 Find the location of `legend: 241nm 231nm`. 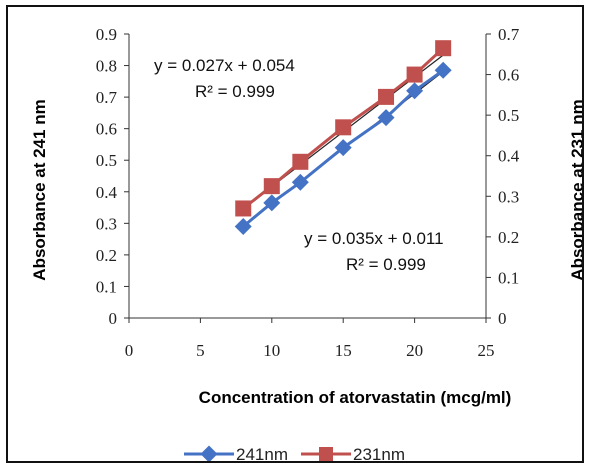

legend: 241nm 231nm is located at coordinates (294, 453).